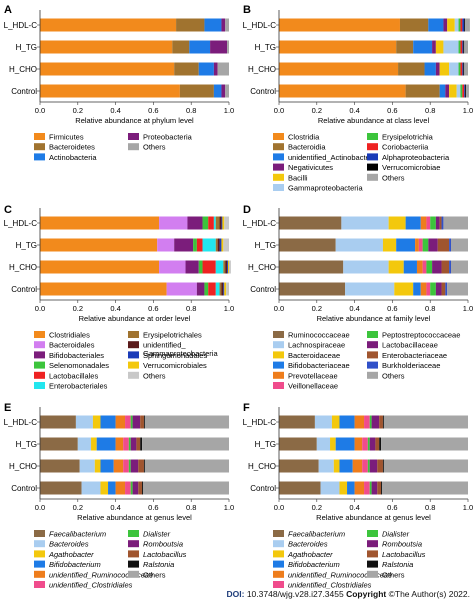  What do you see at coordinates (372, 157) in the screenshot?
I see `legend-swatch-alphaproteobacteria` at bounding box center [372, 157].